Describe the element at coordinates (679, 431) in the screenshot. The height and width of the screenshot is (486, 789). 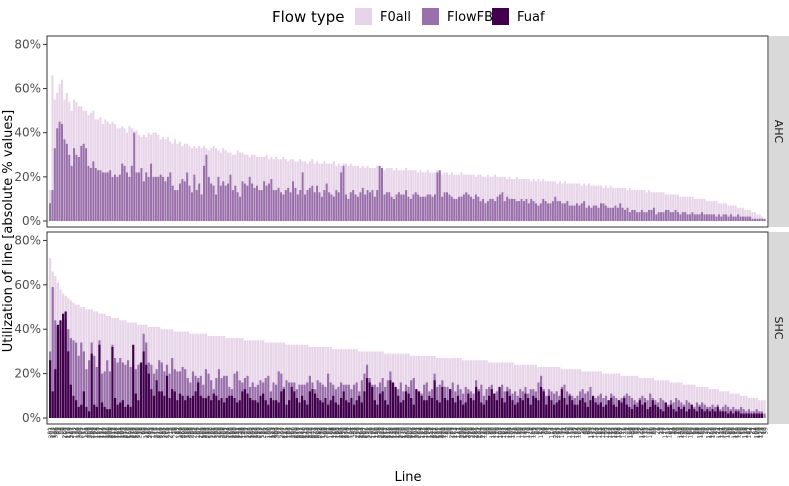
I see `x-tick-label: 16` at that location.